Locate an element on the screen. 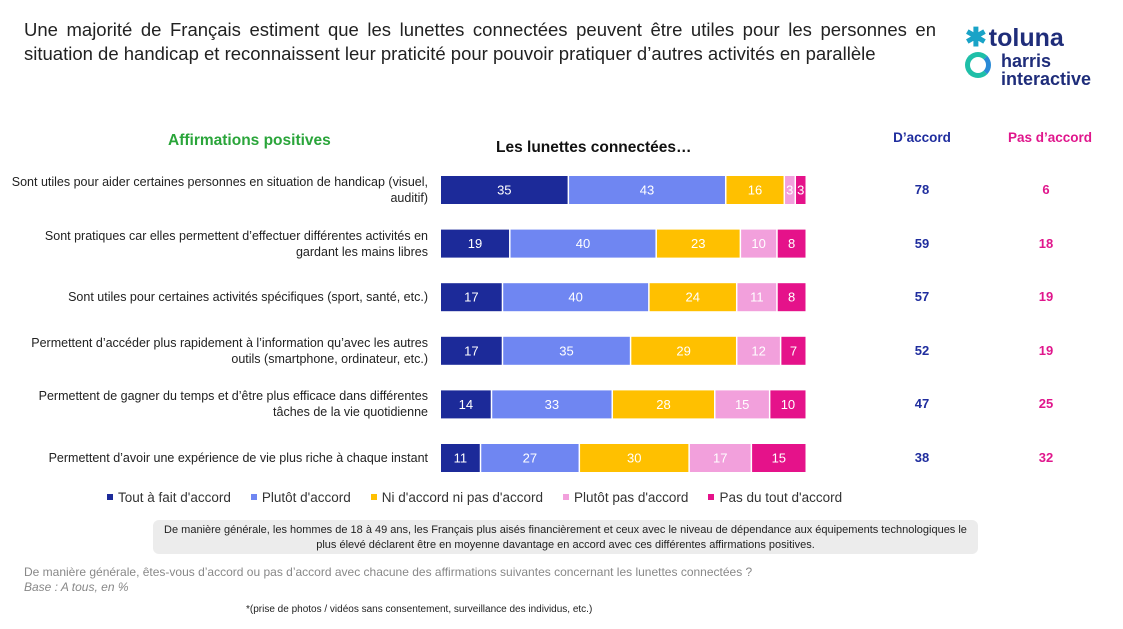  base-note: Base : A tous, en % is located at coordinates (76, 587).